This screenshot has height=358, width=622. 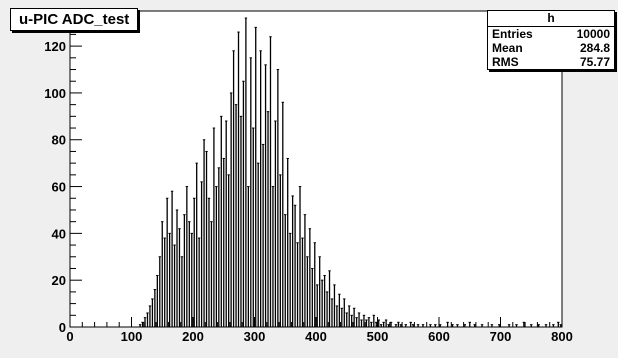 What do you see at coordinates (74, 19) in the screenshot?
I see `histogram-title: u-PIC ADC_test` at bounding box center [74, 19].